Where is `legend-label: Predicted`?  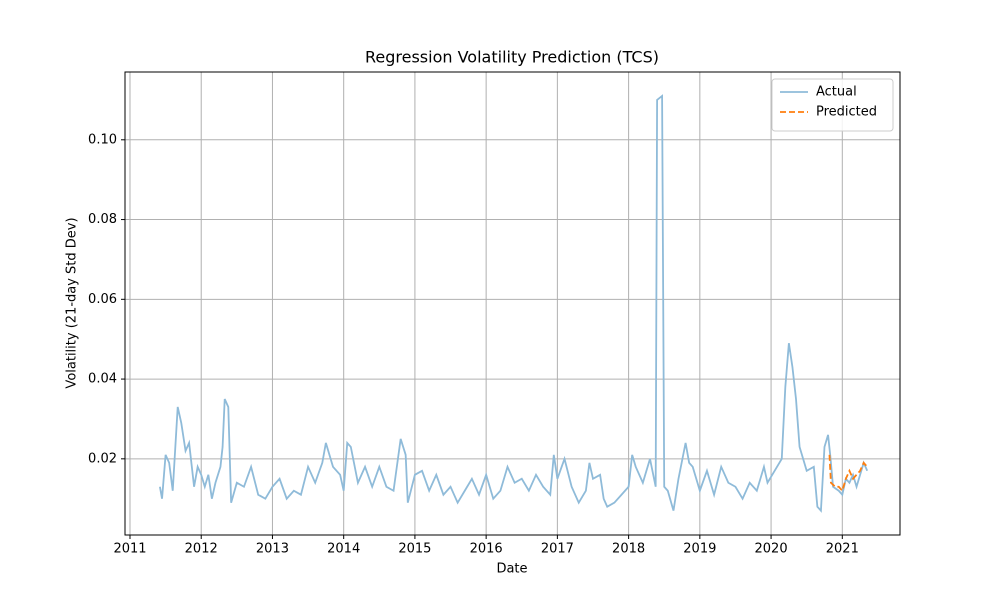
legend-label: Predicted is located at coordinates (846, 112).